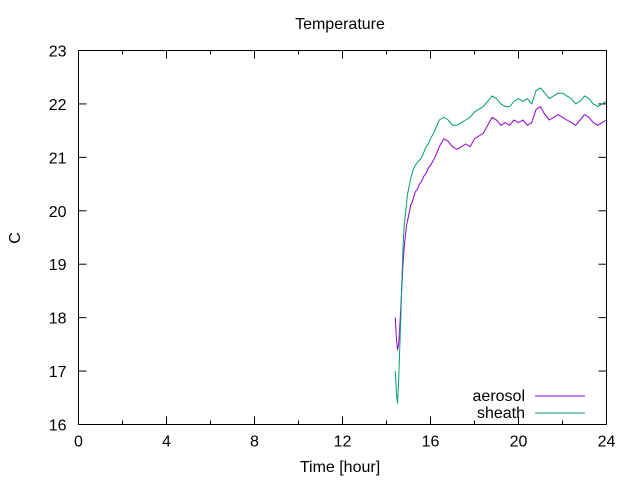  What do you see at coordinates (58, 52) in the screenshot?
I see `y-tick-label: 23` at bounding box center [58, 52].